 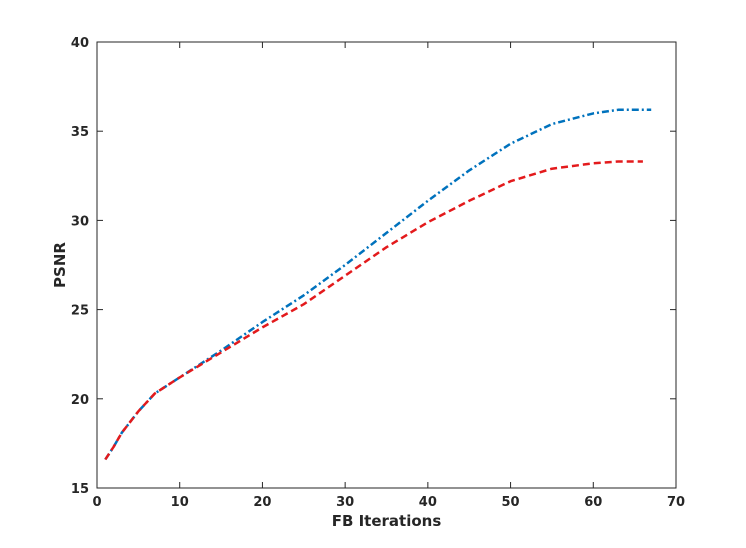 What do you see at coordinates (80, 400) in the screenshot?
I see `y-tick-label: 20` at bounding box center [80, 400].